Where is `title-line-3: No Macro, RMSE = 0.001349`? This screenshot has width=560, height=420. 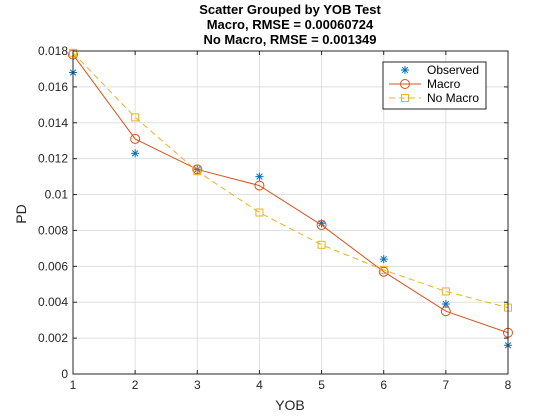 title-line-3: No Macro, RMSE = 0.001349 is located at coordinates (289, 39).